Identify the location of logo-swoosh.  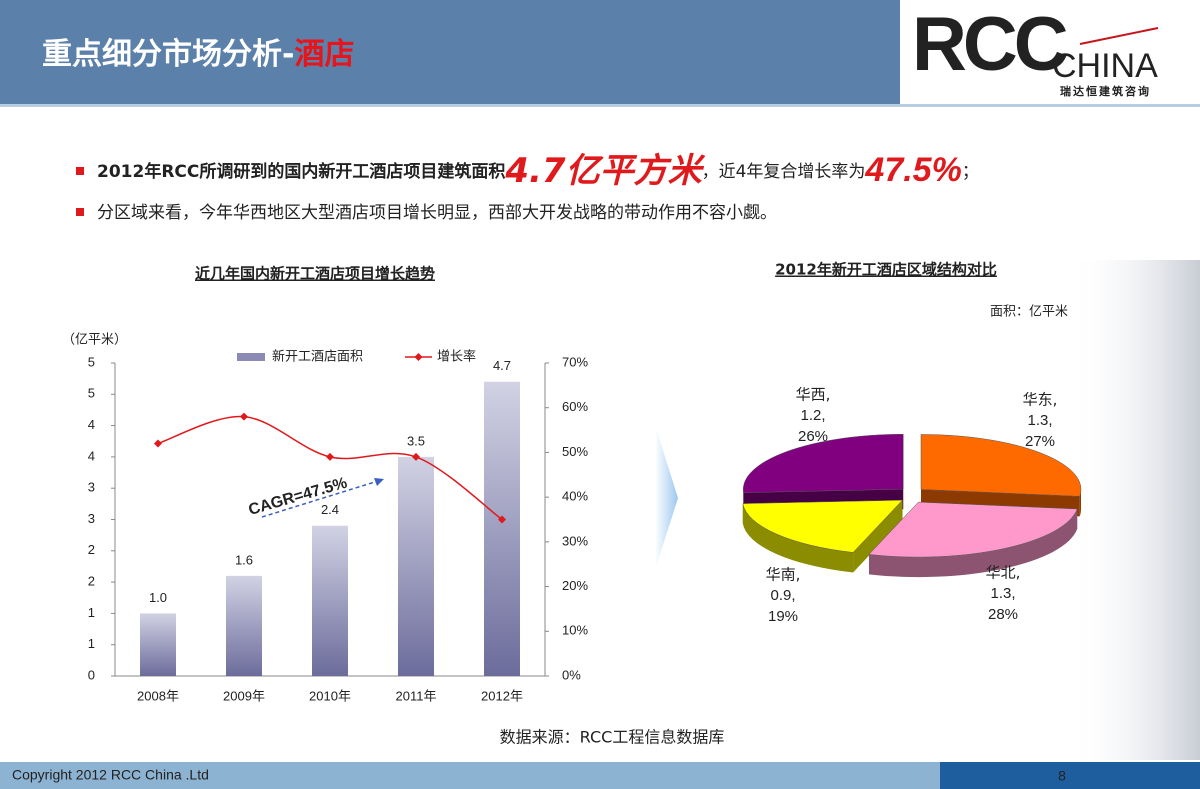
(1119, 36).